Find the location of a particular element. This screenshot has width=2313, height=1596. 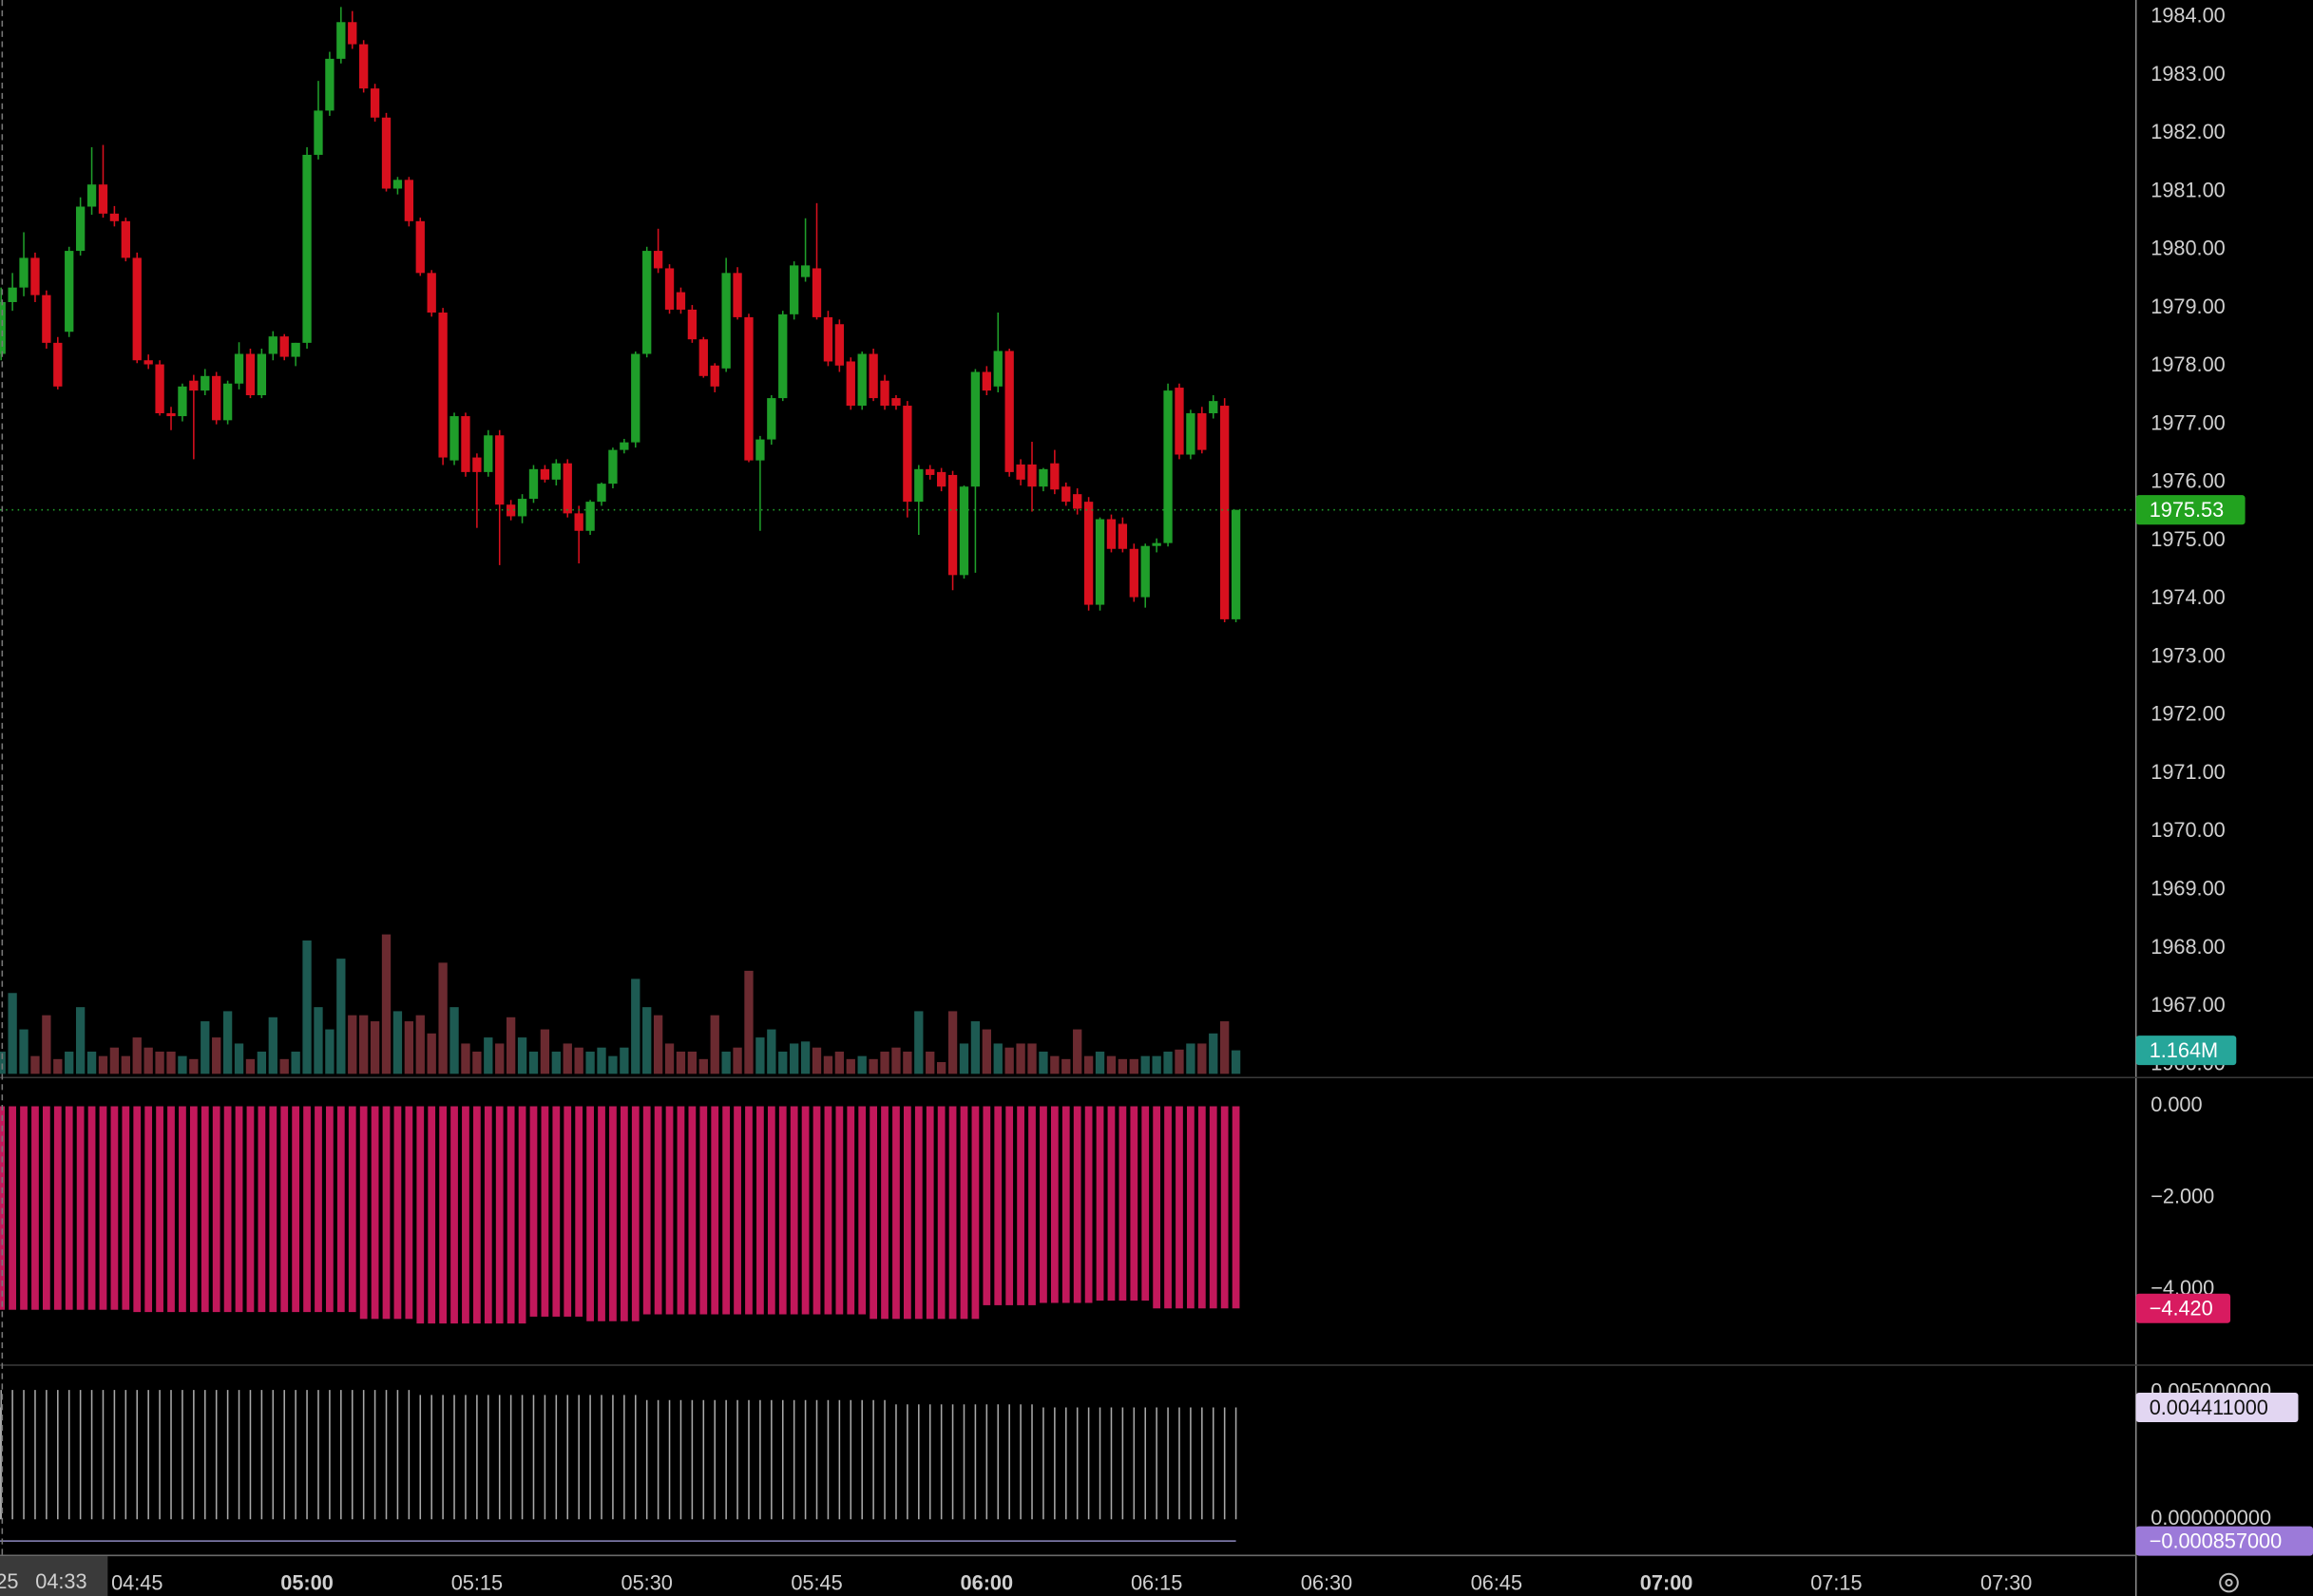

y-tick-label: 0.000000000 is located at coordinates (2211, 1518).